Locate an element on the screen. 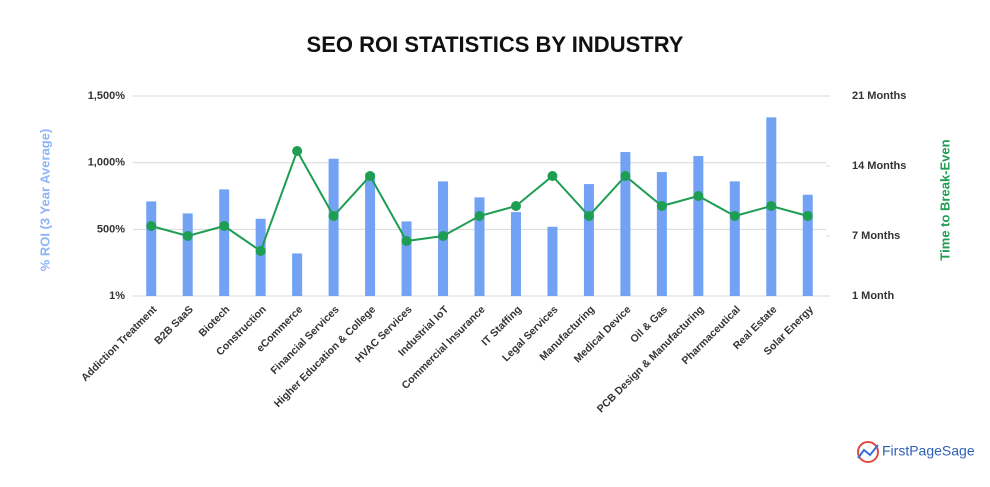  x-tick-label: B2B SaaS is located at coordinates (174, 326).